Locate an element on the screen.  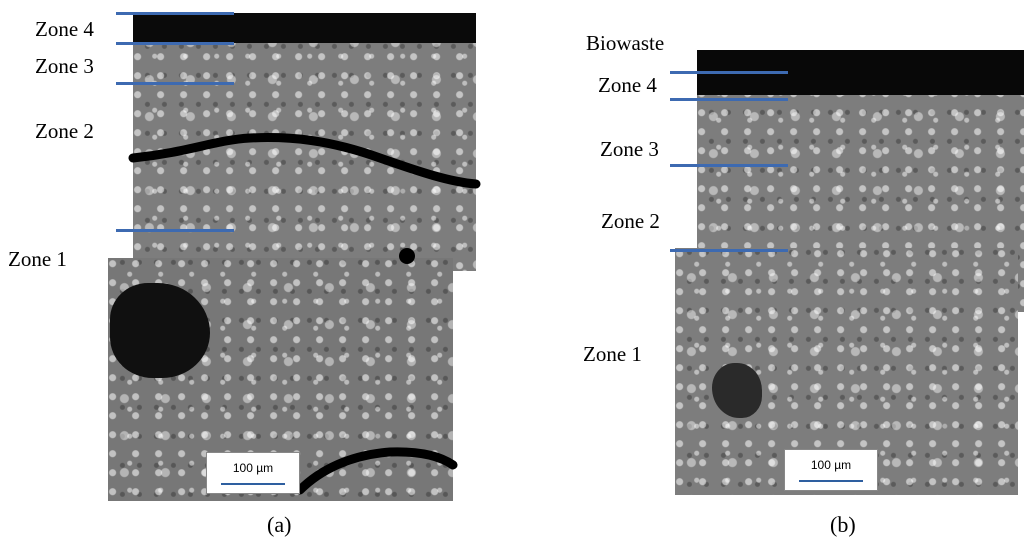
panel-b-caption: (b) is located at coordinates (843, 524).